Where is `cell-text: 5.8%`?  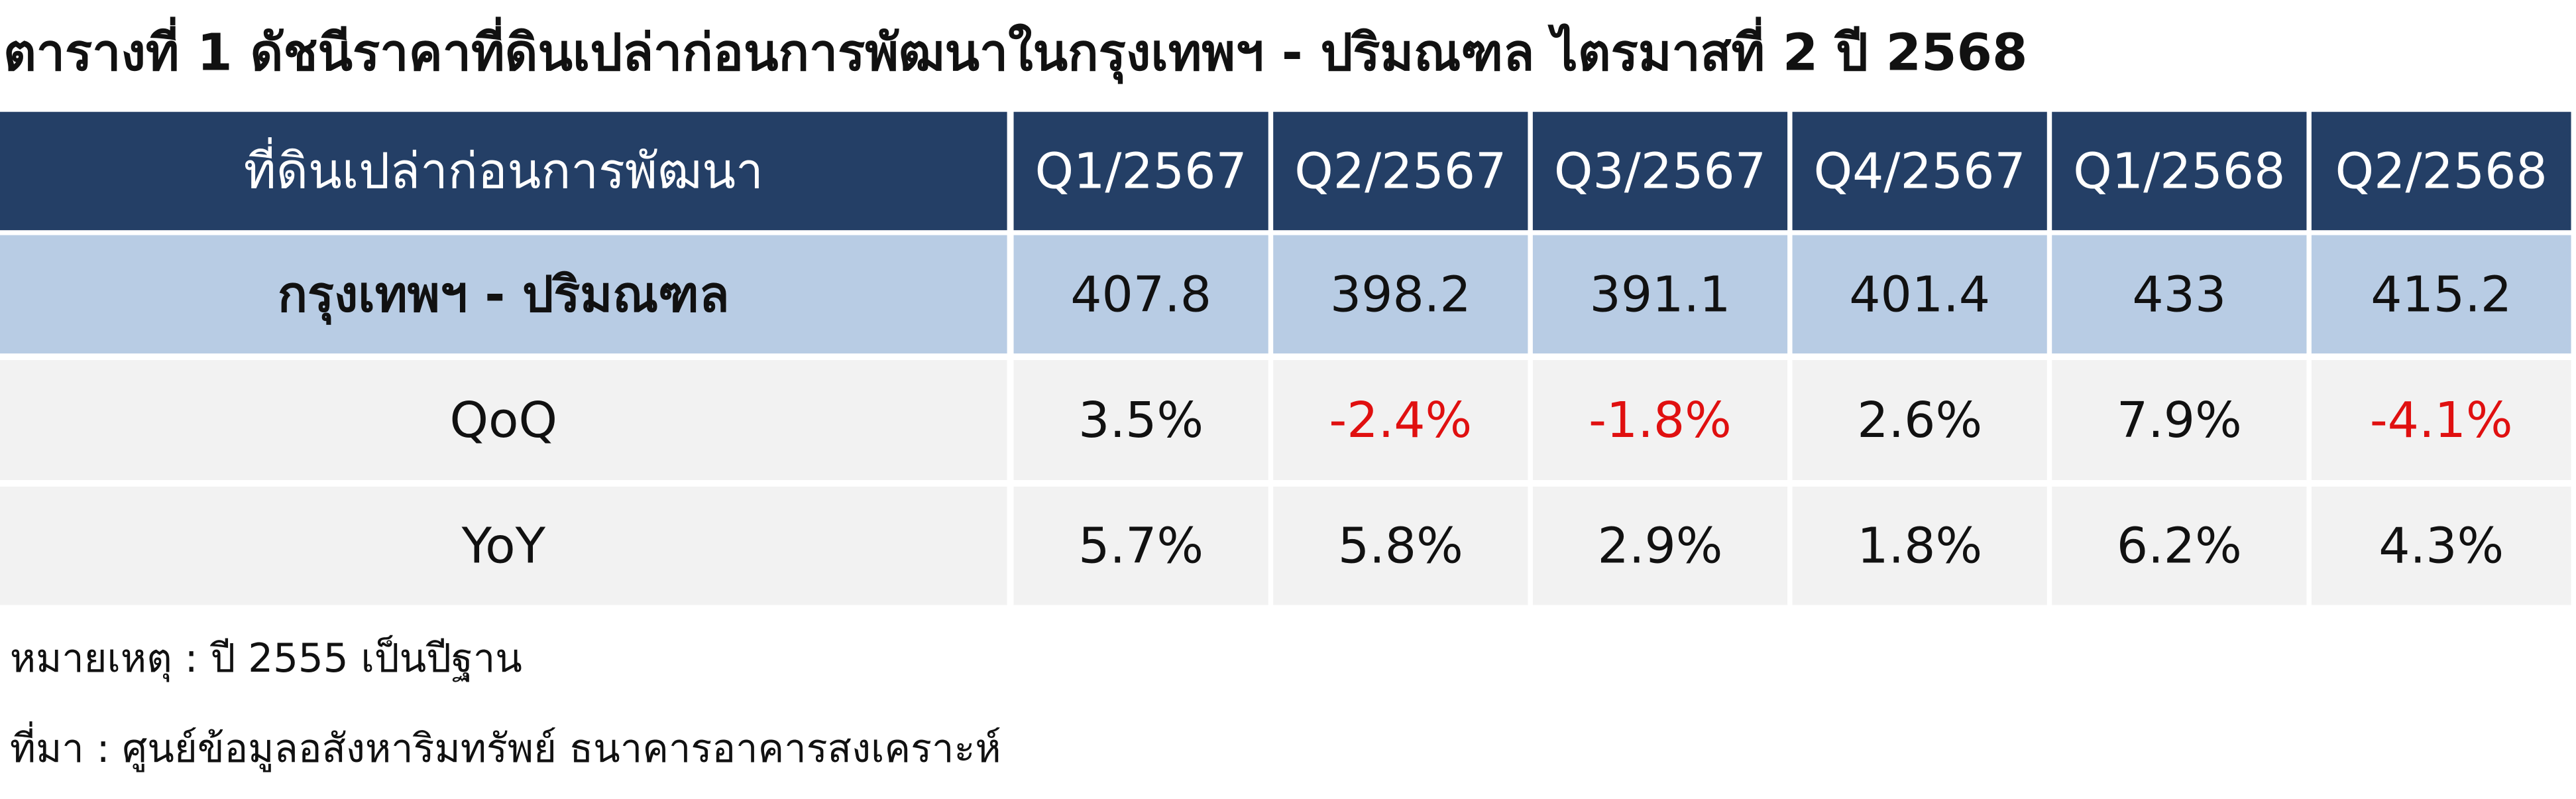
cell-text: 5.8% is located at coordinates (1400, 546).